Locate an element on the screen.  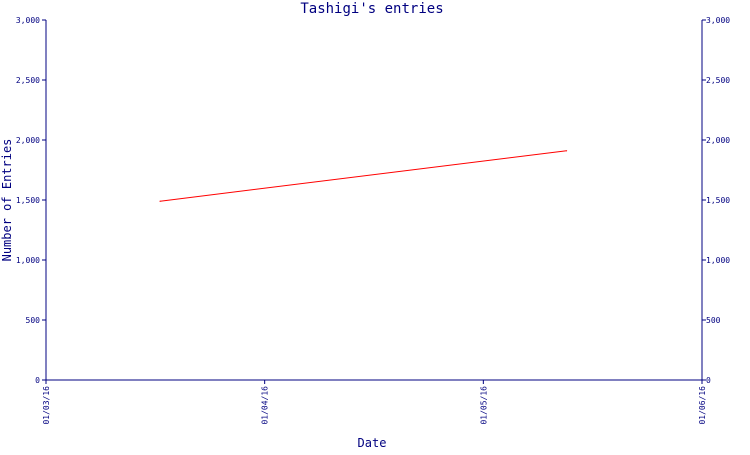
left-y-tick-label: 2,000 is located at coordinates (28, 140).